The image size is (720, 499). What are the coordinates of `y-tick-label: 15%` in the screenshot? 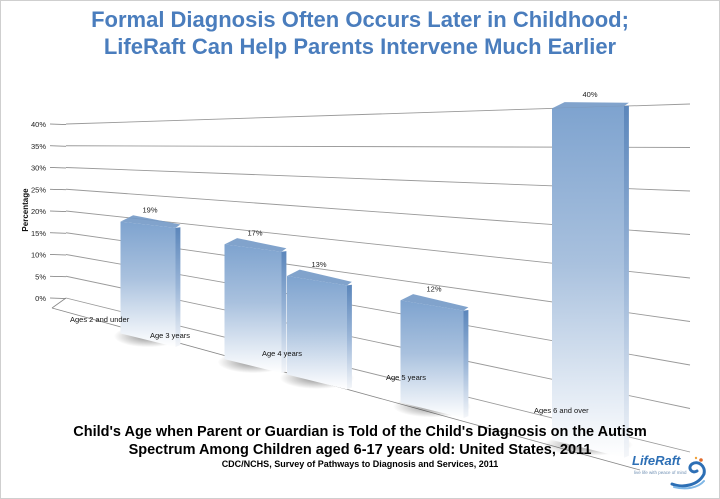 It's located at (38, 233).